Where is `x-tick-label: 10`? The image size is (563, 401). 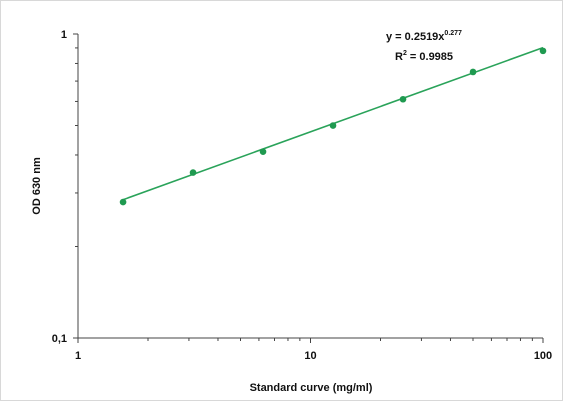 x-tick-label: 10 is located at coordinates (310, 356).